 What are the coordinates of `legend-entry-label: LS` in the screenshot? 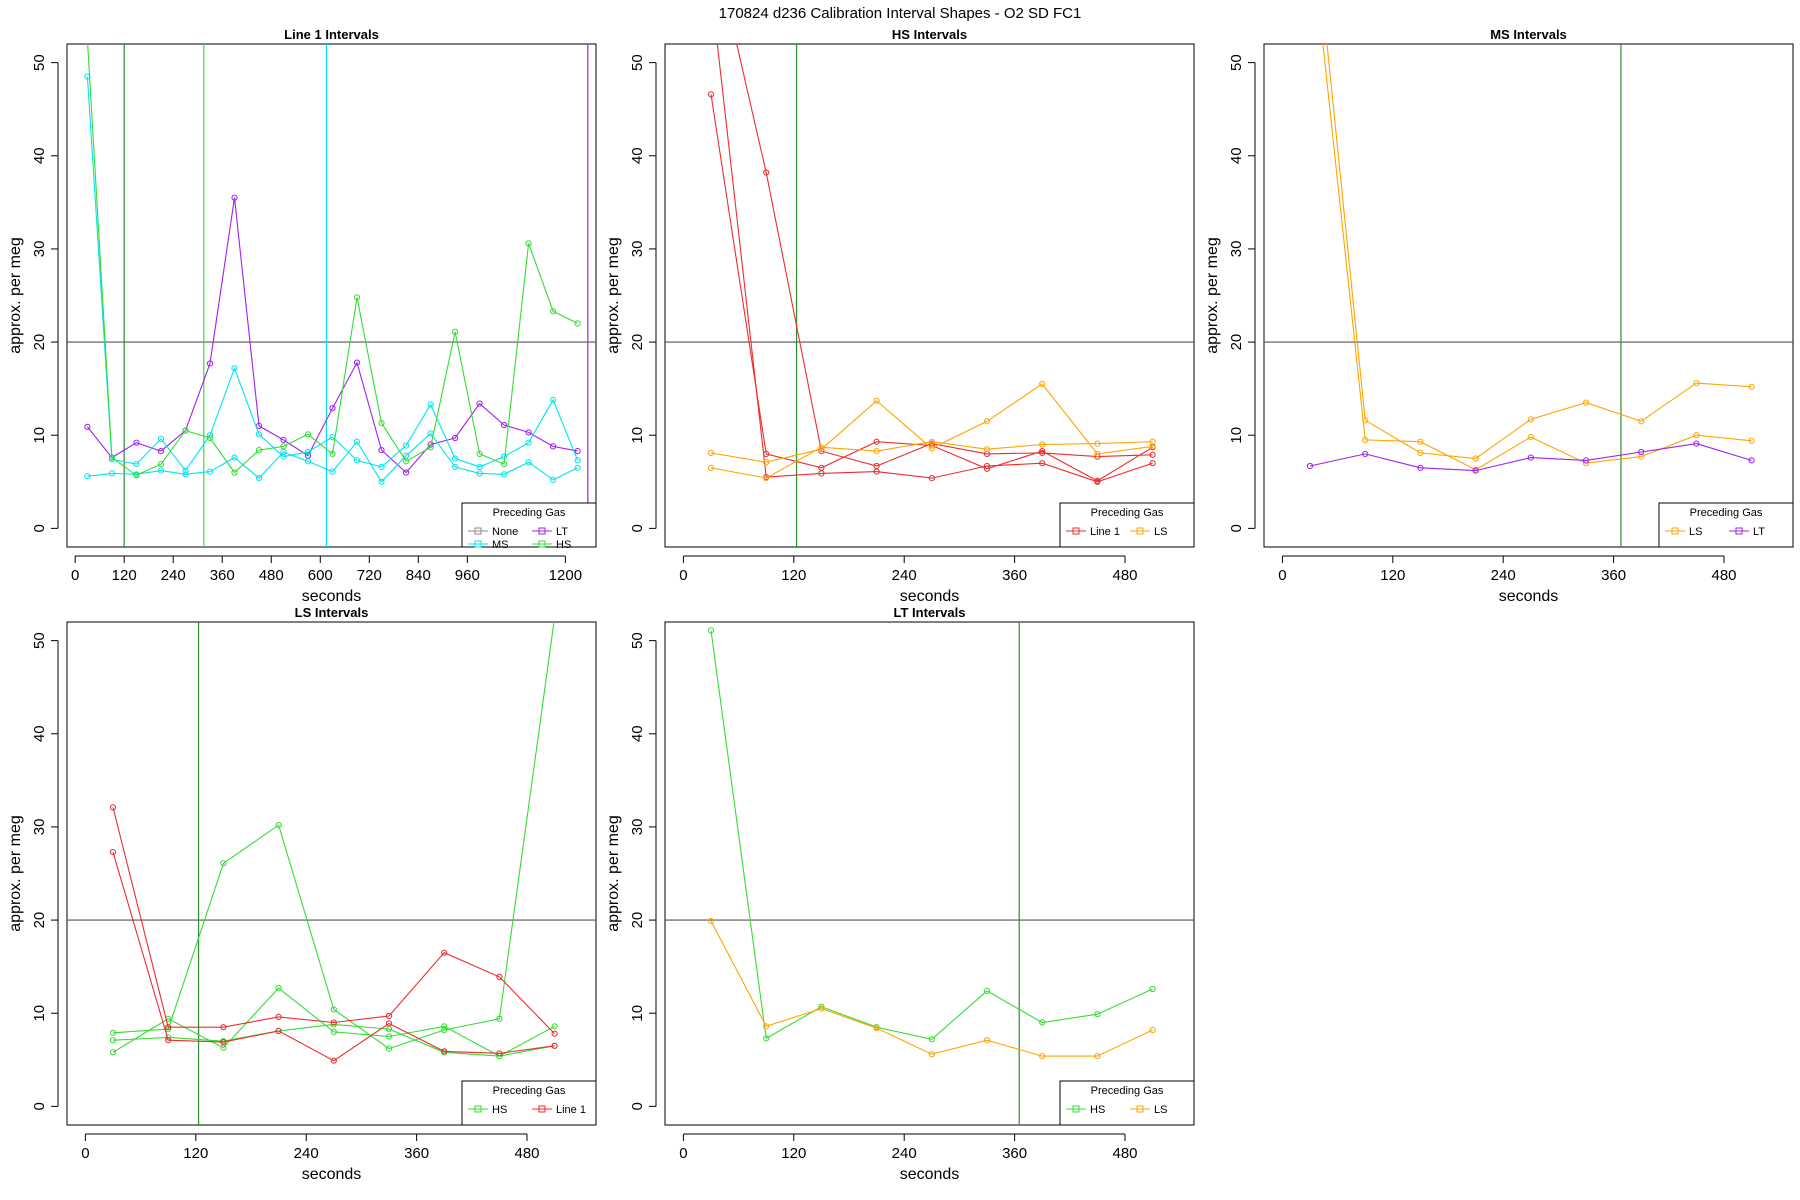 It's located at (1160, 532).